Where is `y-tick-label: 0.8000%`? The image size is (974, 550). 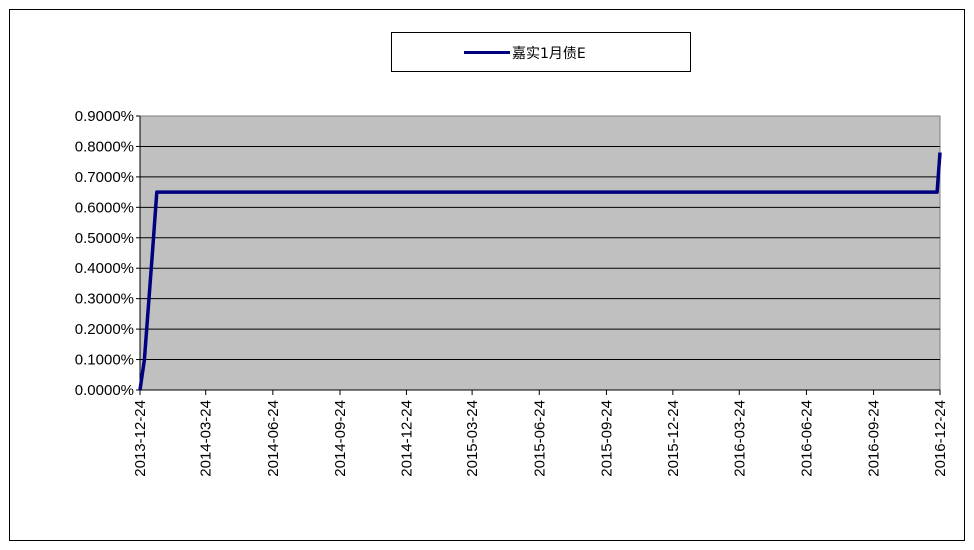 y-tick-label: 0.8000% is located at coordinates (104, 146).